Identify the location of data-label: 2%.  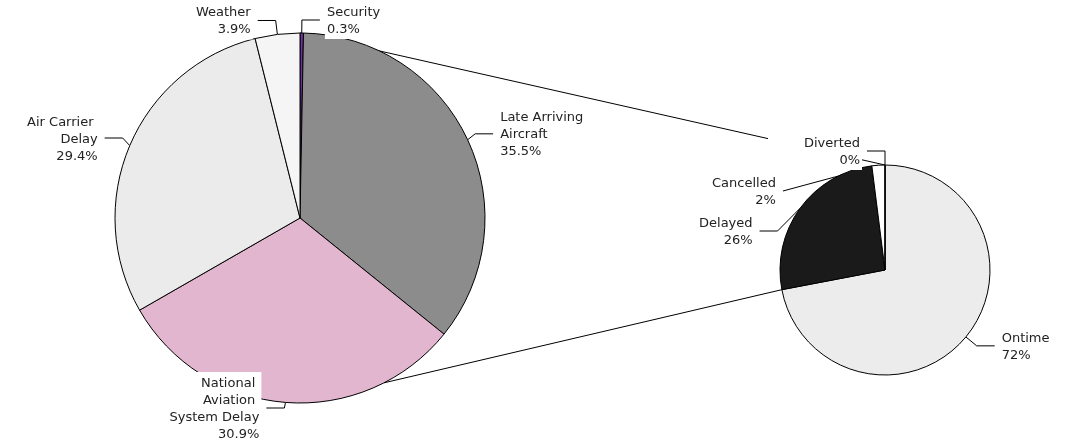
(765, 199).